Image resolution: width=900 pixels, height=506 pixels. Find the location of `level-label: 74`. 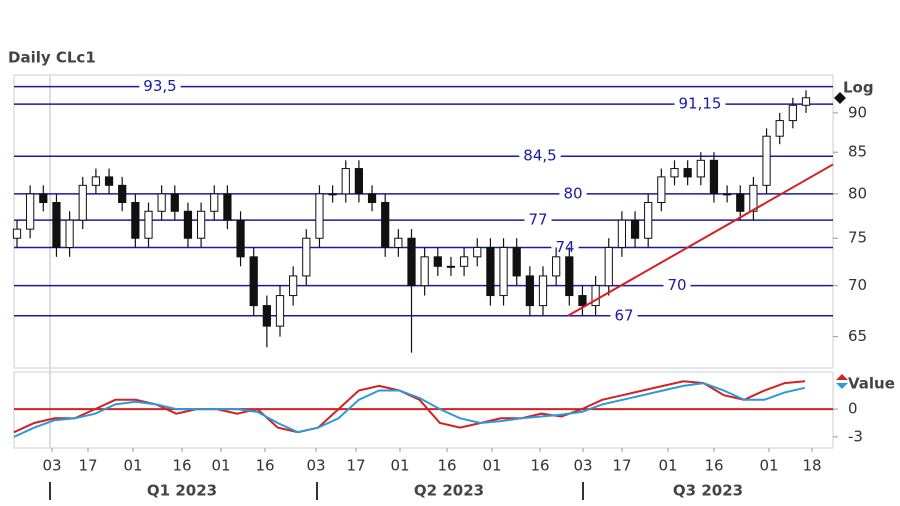

level-label: 74 is located at coordinates (564, 247).